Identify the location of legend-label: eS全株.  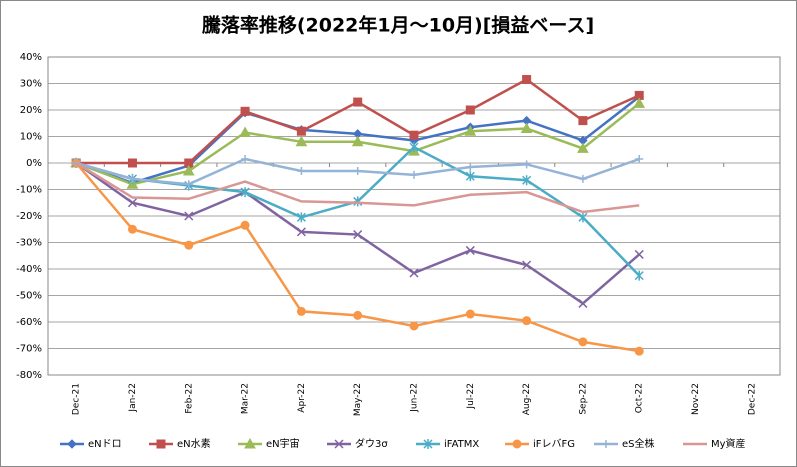
(638, 443).